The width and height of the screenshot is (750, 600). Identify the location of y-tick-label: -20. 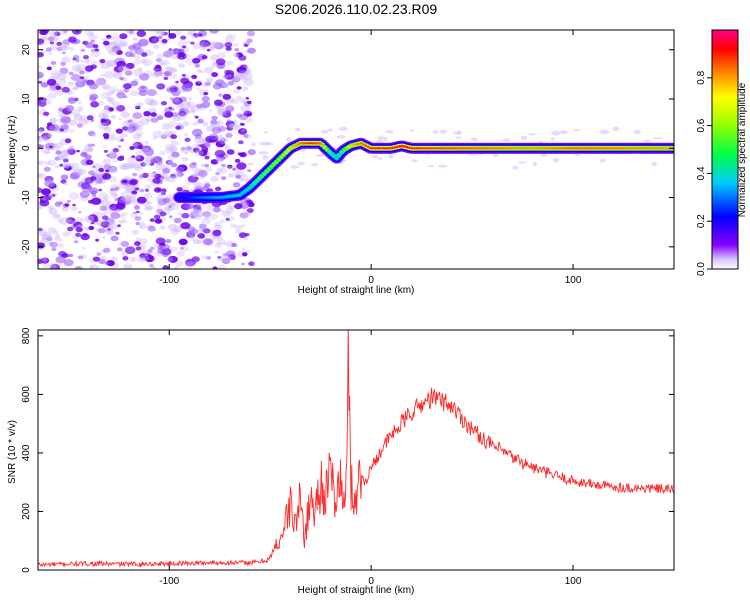
(26, 246).